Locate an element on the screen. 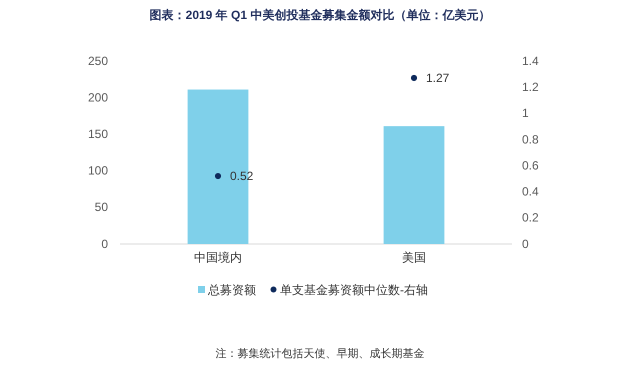  y-tick-label: 200 is located at coordinates (98, 97).